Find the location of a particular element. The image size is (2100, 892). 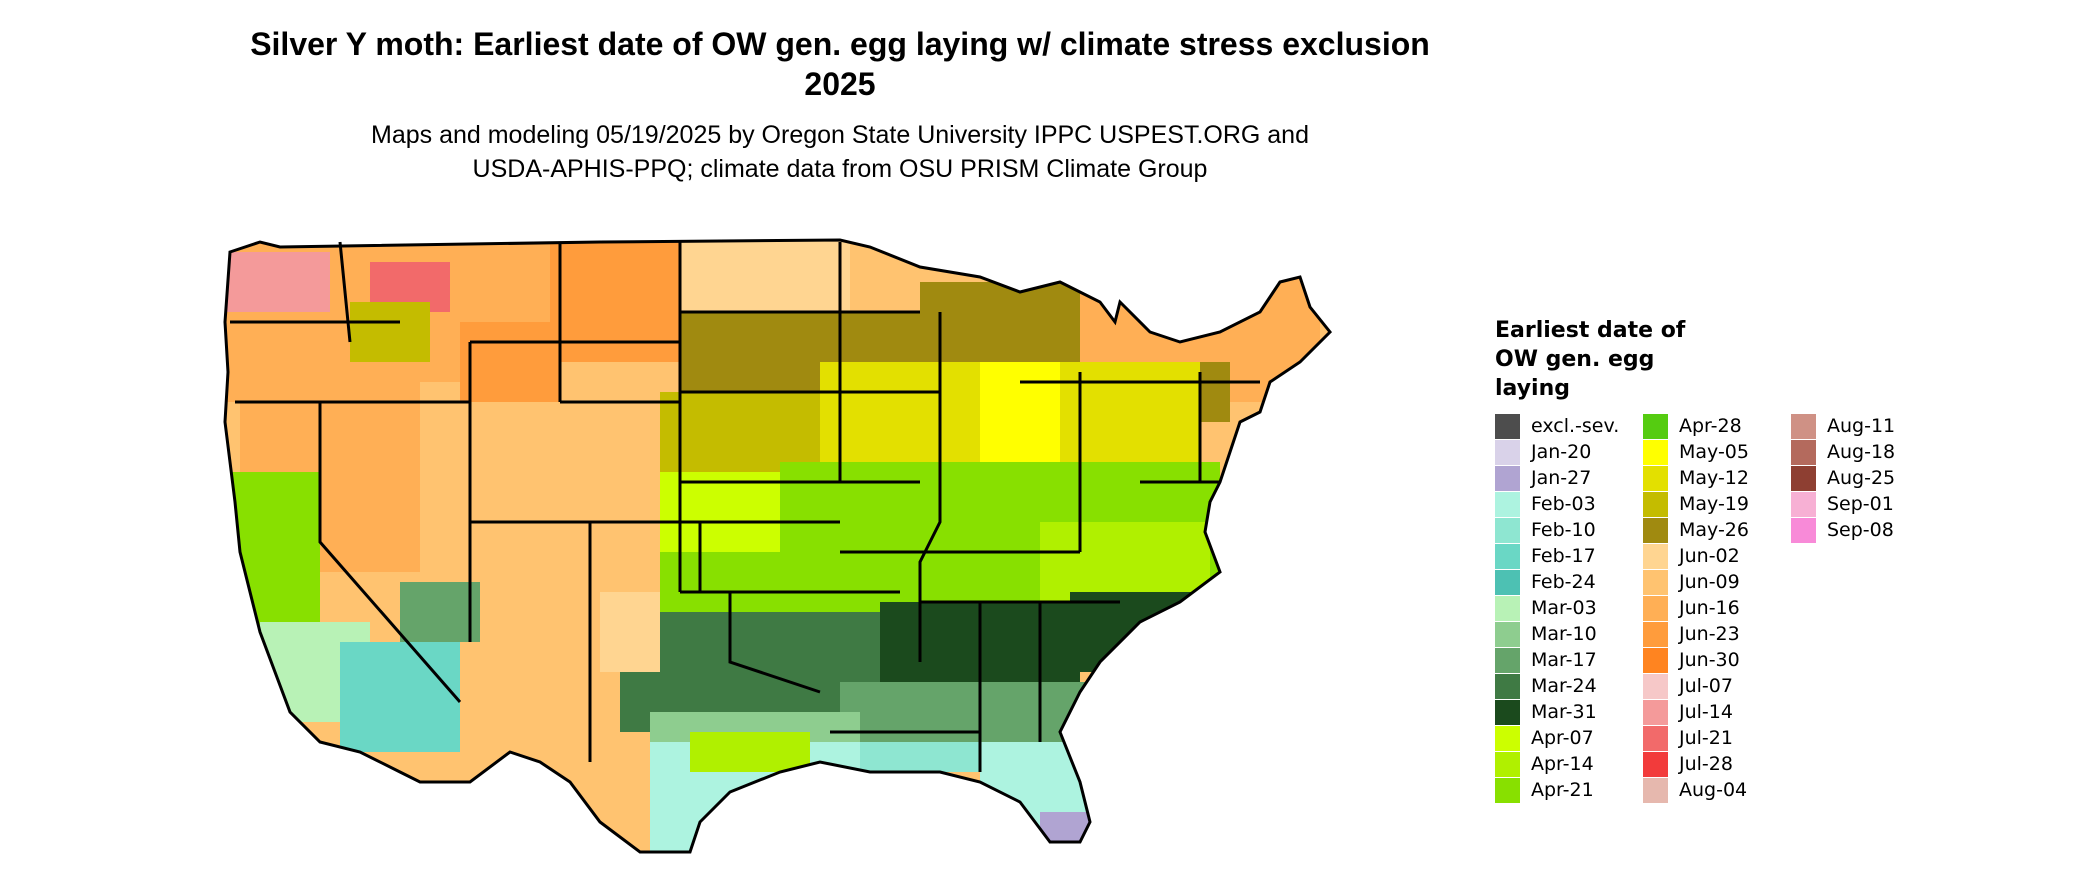

legend-label: Mar-10 is located at coordinates (1564, 634).